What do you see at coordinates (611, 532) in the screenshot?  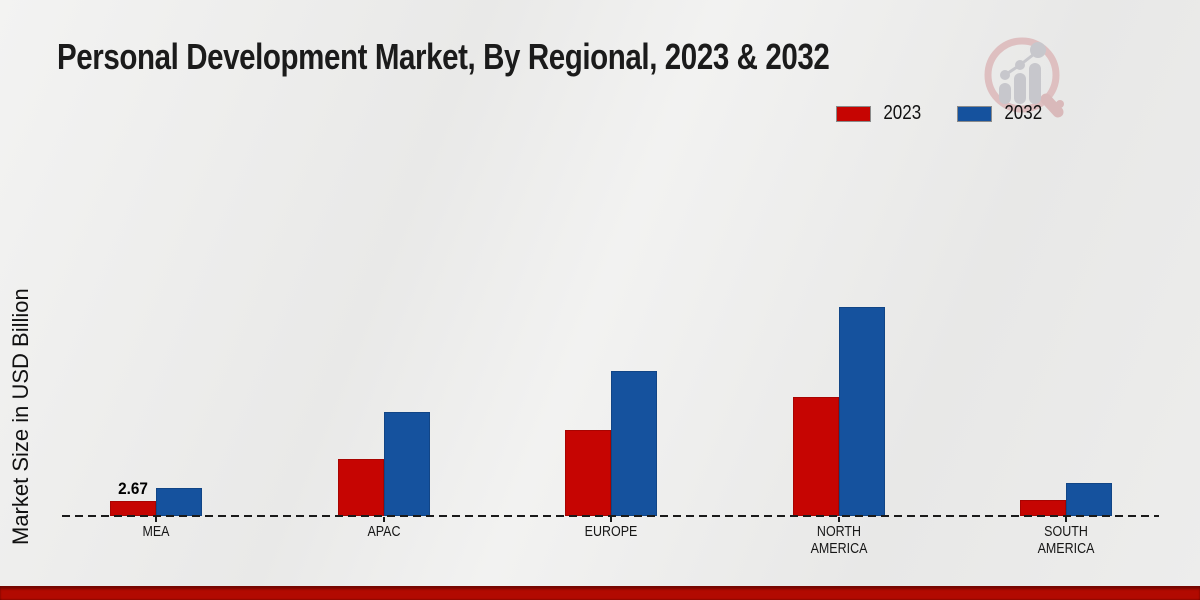 I see `x-axis-label-europe: EUROPE` at bounding box center [611, 532].